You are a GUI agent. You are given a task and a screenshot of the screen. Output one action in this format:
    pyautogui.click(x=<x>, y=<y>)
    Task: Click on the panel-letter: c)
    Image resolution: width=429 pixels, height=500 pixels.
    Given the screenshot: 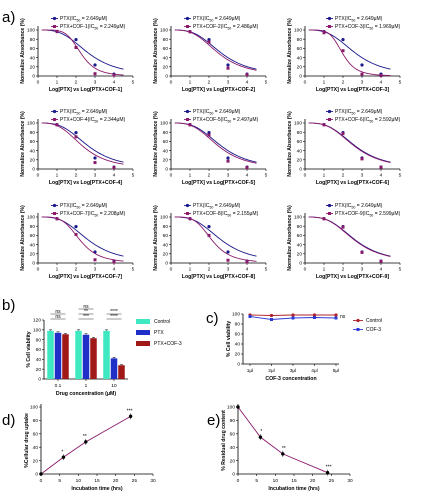 What is the action you would take?
    pyautogui.click(x=212, y=318)
    